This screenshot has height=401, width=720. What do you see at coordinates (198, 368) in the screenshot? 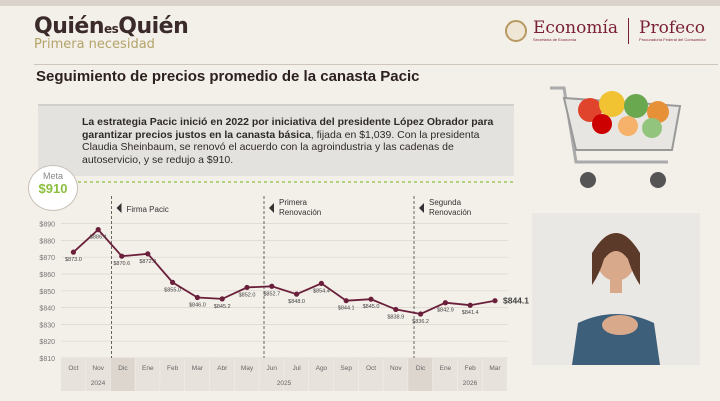
I see `x-tick-label: Mar` at bounding box center [198, 368].